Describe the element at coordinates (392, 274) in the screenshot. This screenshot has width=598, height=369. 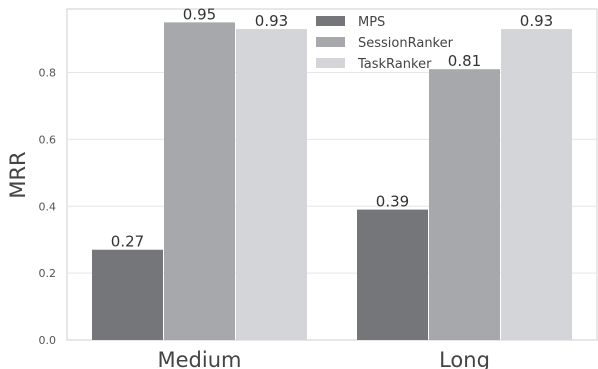
I see `bar-mps-long` at that location.